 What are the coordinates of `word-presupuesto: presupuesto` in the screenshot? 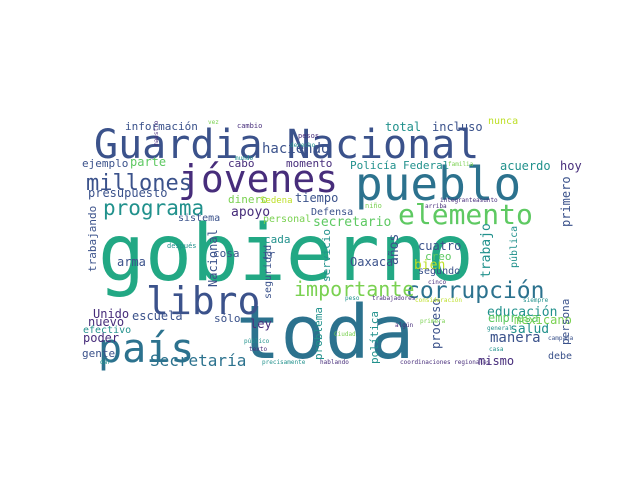 It's located at (127, 193).